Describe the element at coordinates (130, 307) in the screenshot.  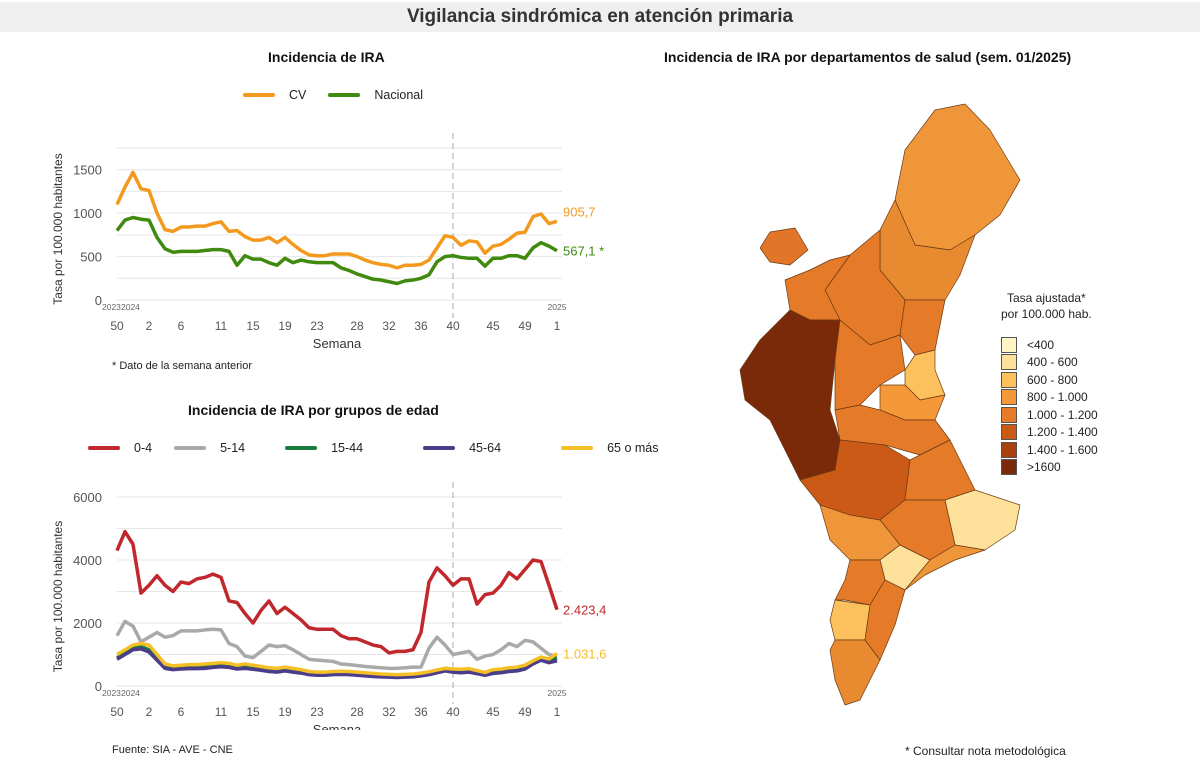
I see `year-label: 2024` at that location.